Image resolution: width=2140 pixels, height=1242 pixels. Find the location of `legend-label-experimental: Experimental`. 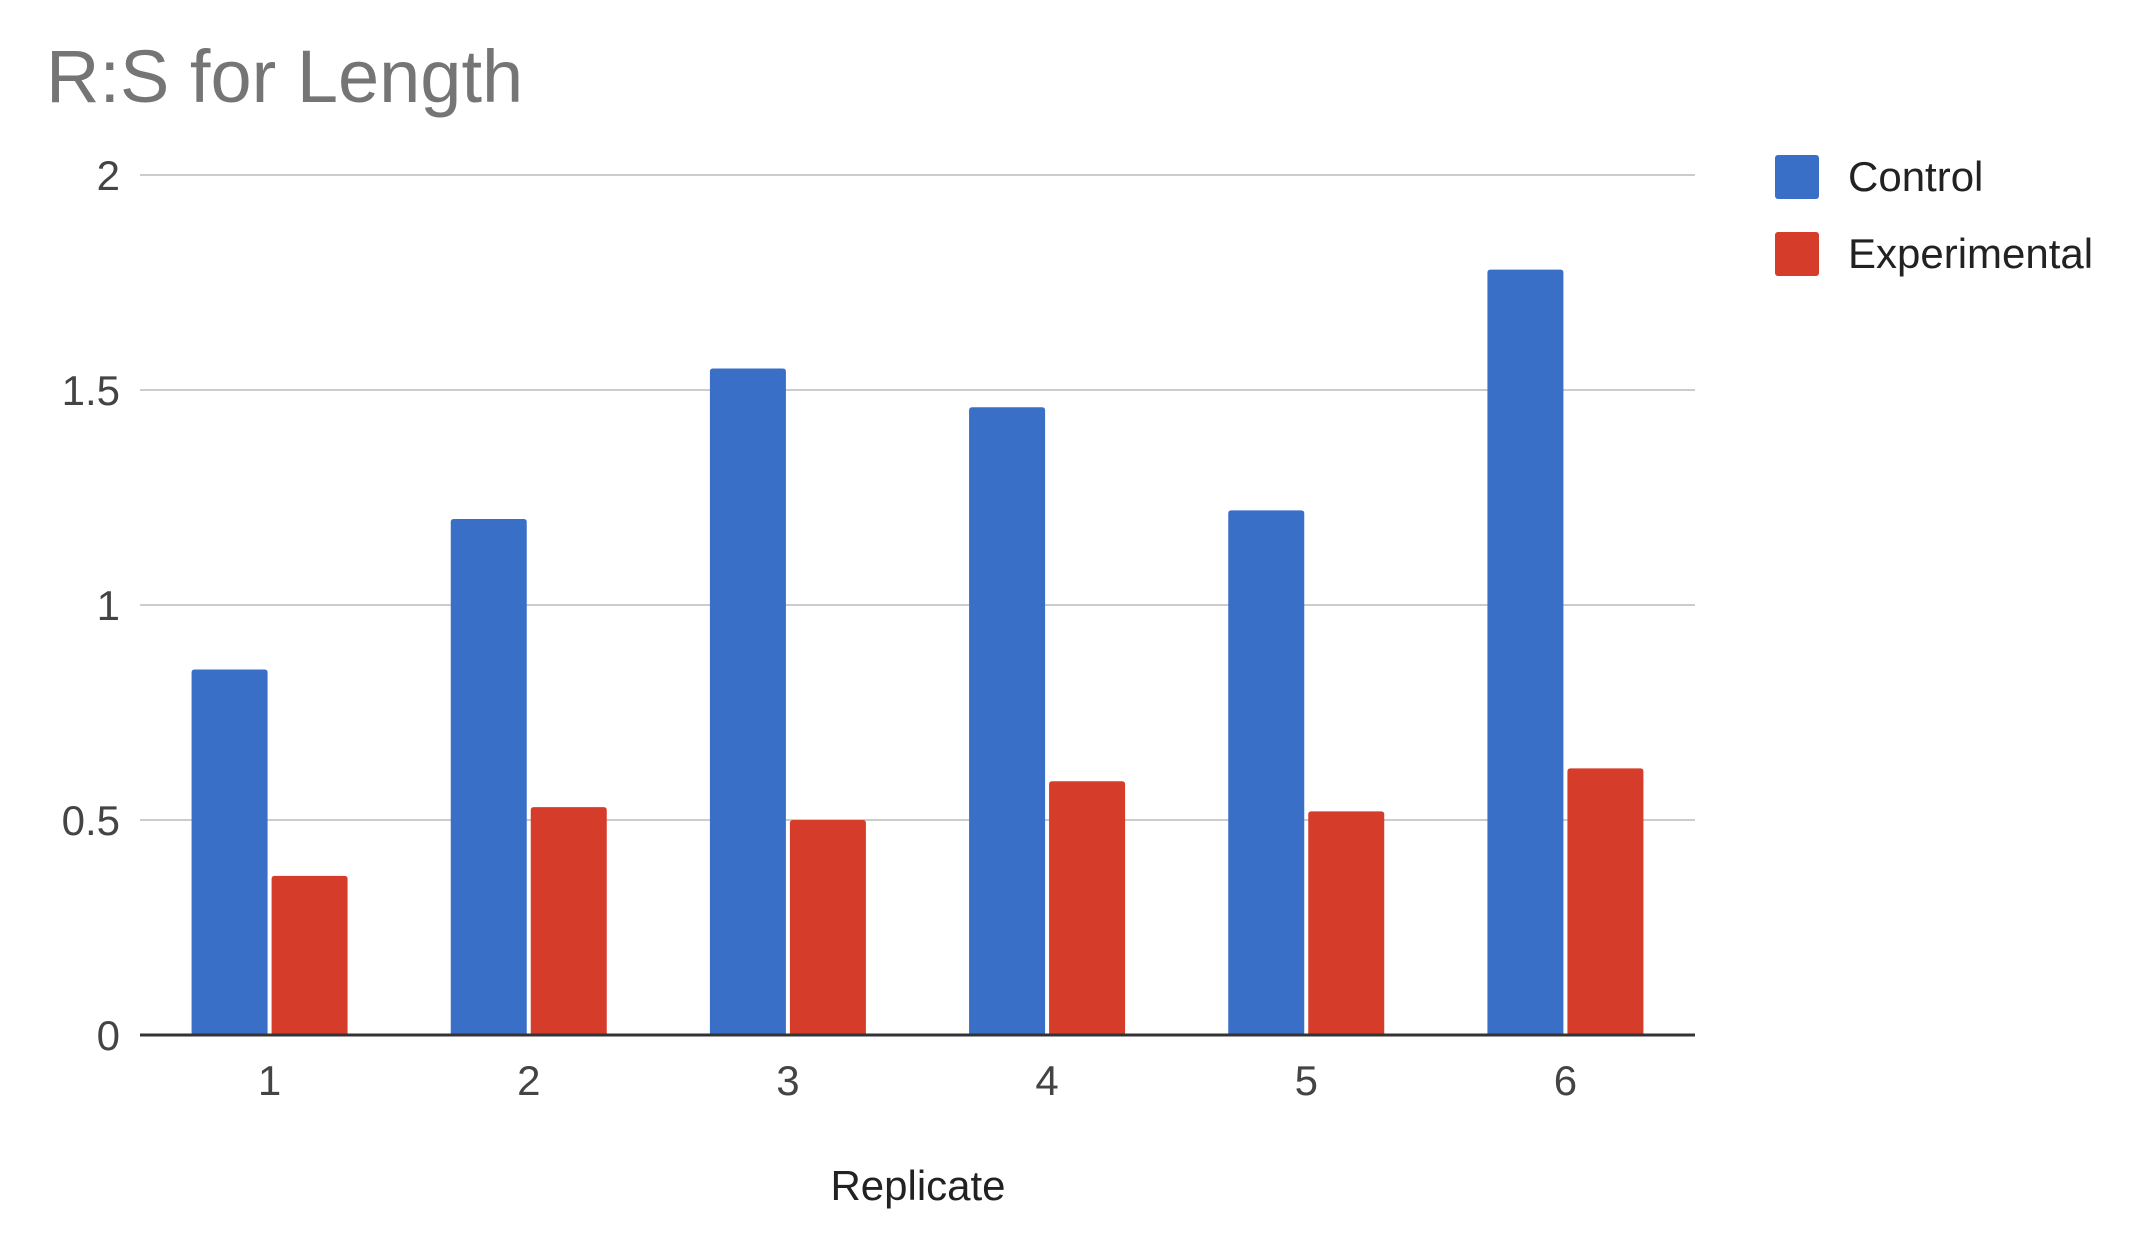

legend-label-experimental: Experimental is located at coordinates (1970, 253).